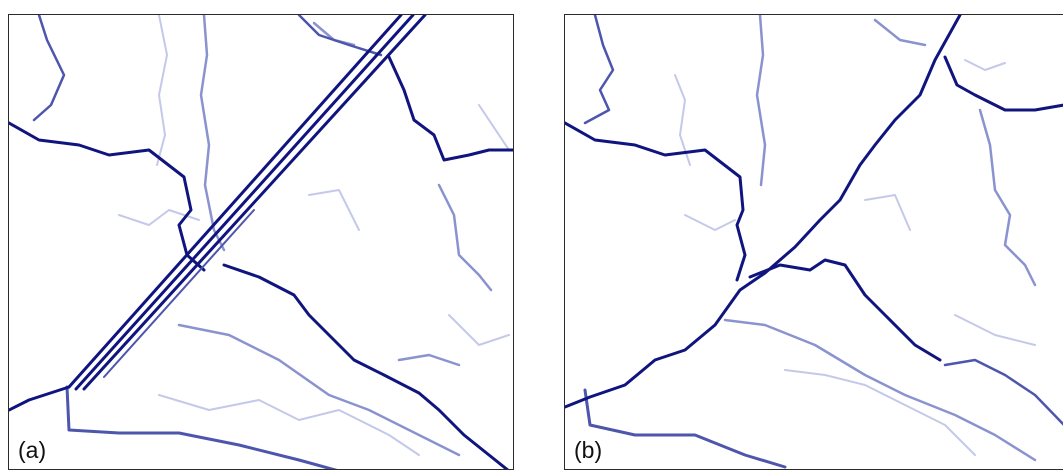 The width and height of the screenshot is (1063, 470). Describe the element at coordinates (32, 450) in the screenshot. I see `panel-label-a: (a)` at that location.